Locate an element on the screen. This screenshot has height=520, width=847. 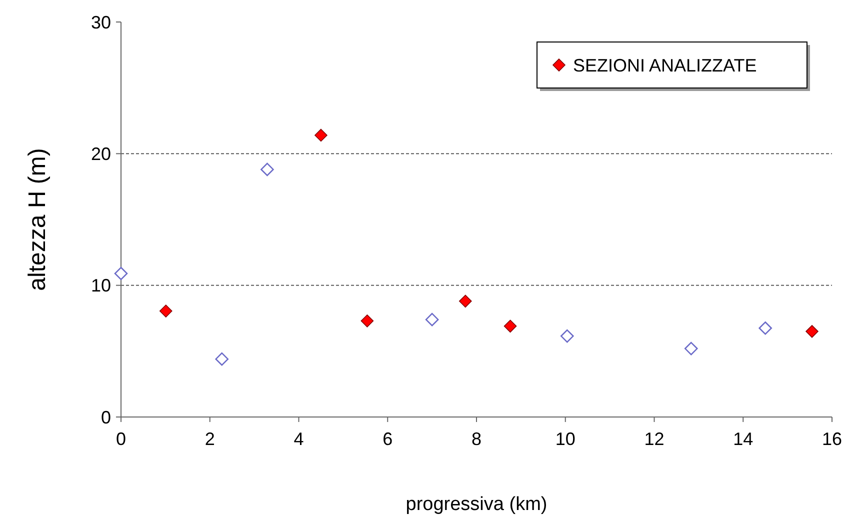
y-tick-label: 10 is located at coordinates (100, 286).